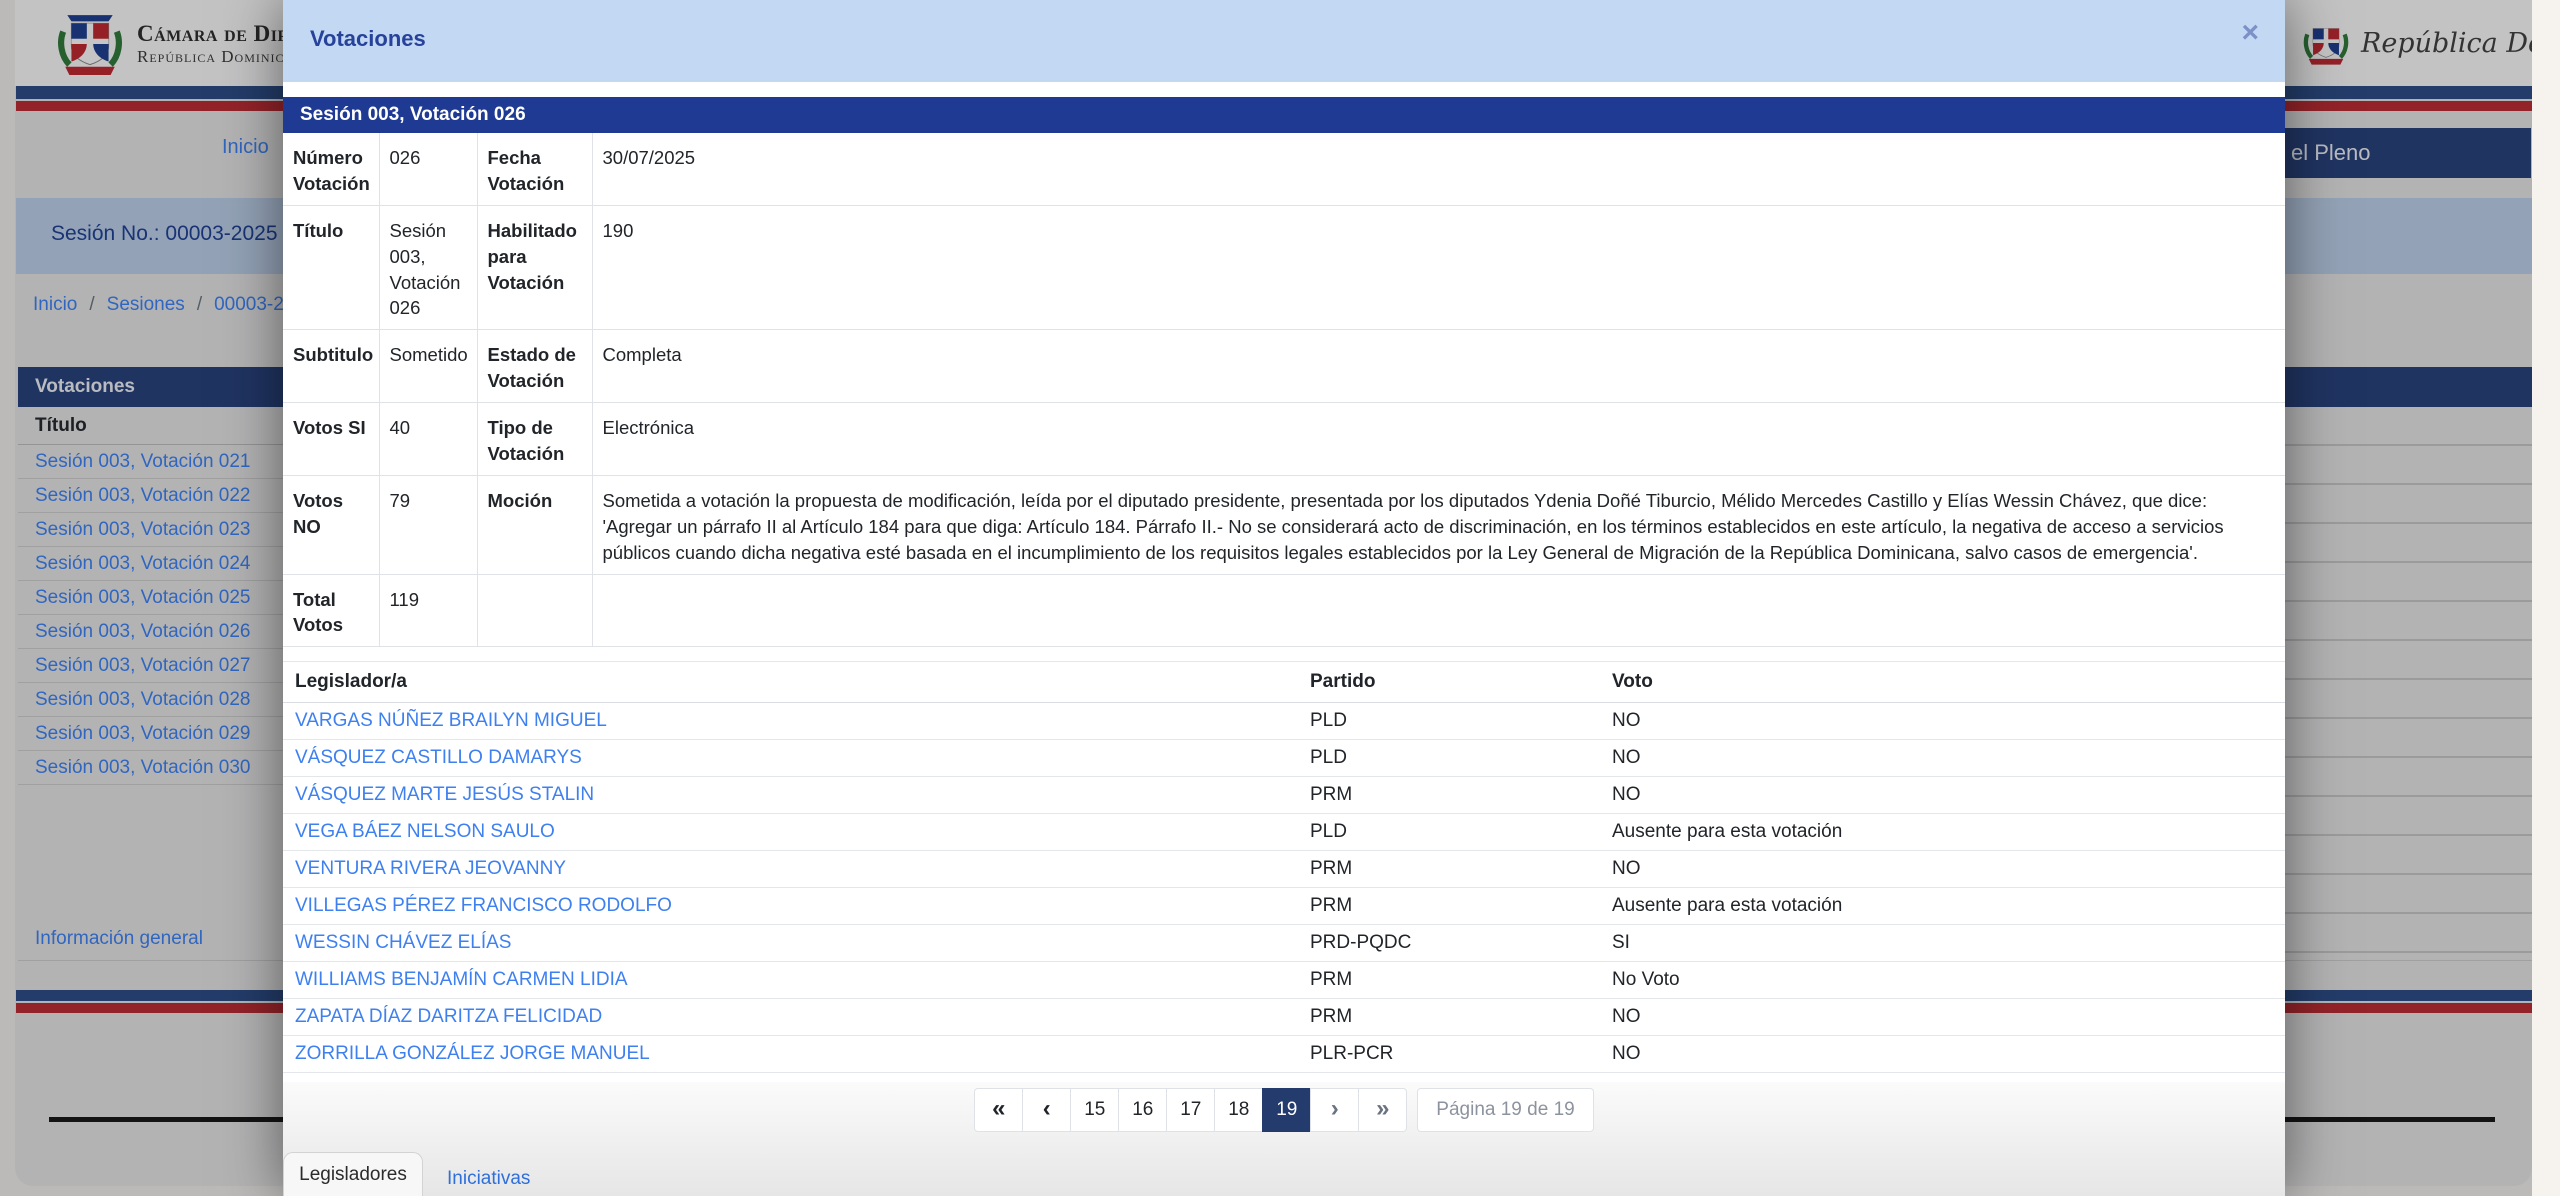  I want to click on sidebar-column-title: Título, so click(150, 426).